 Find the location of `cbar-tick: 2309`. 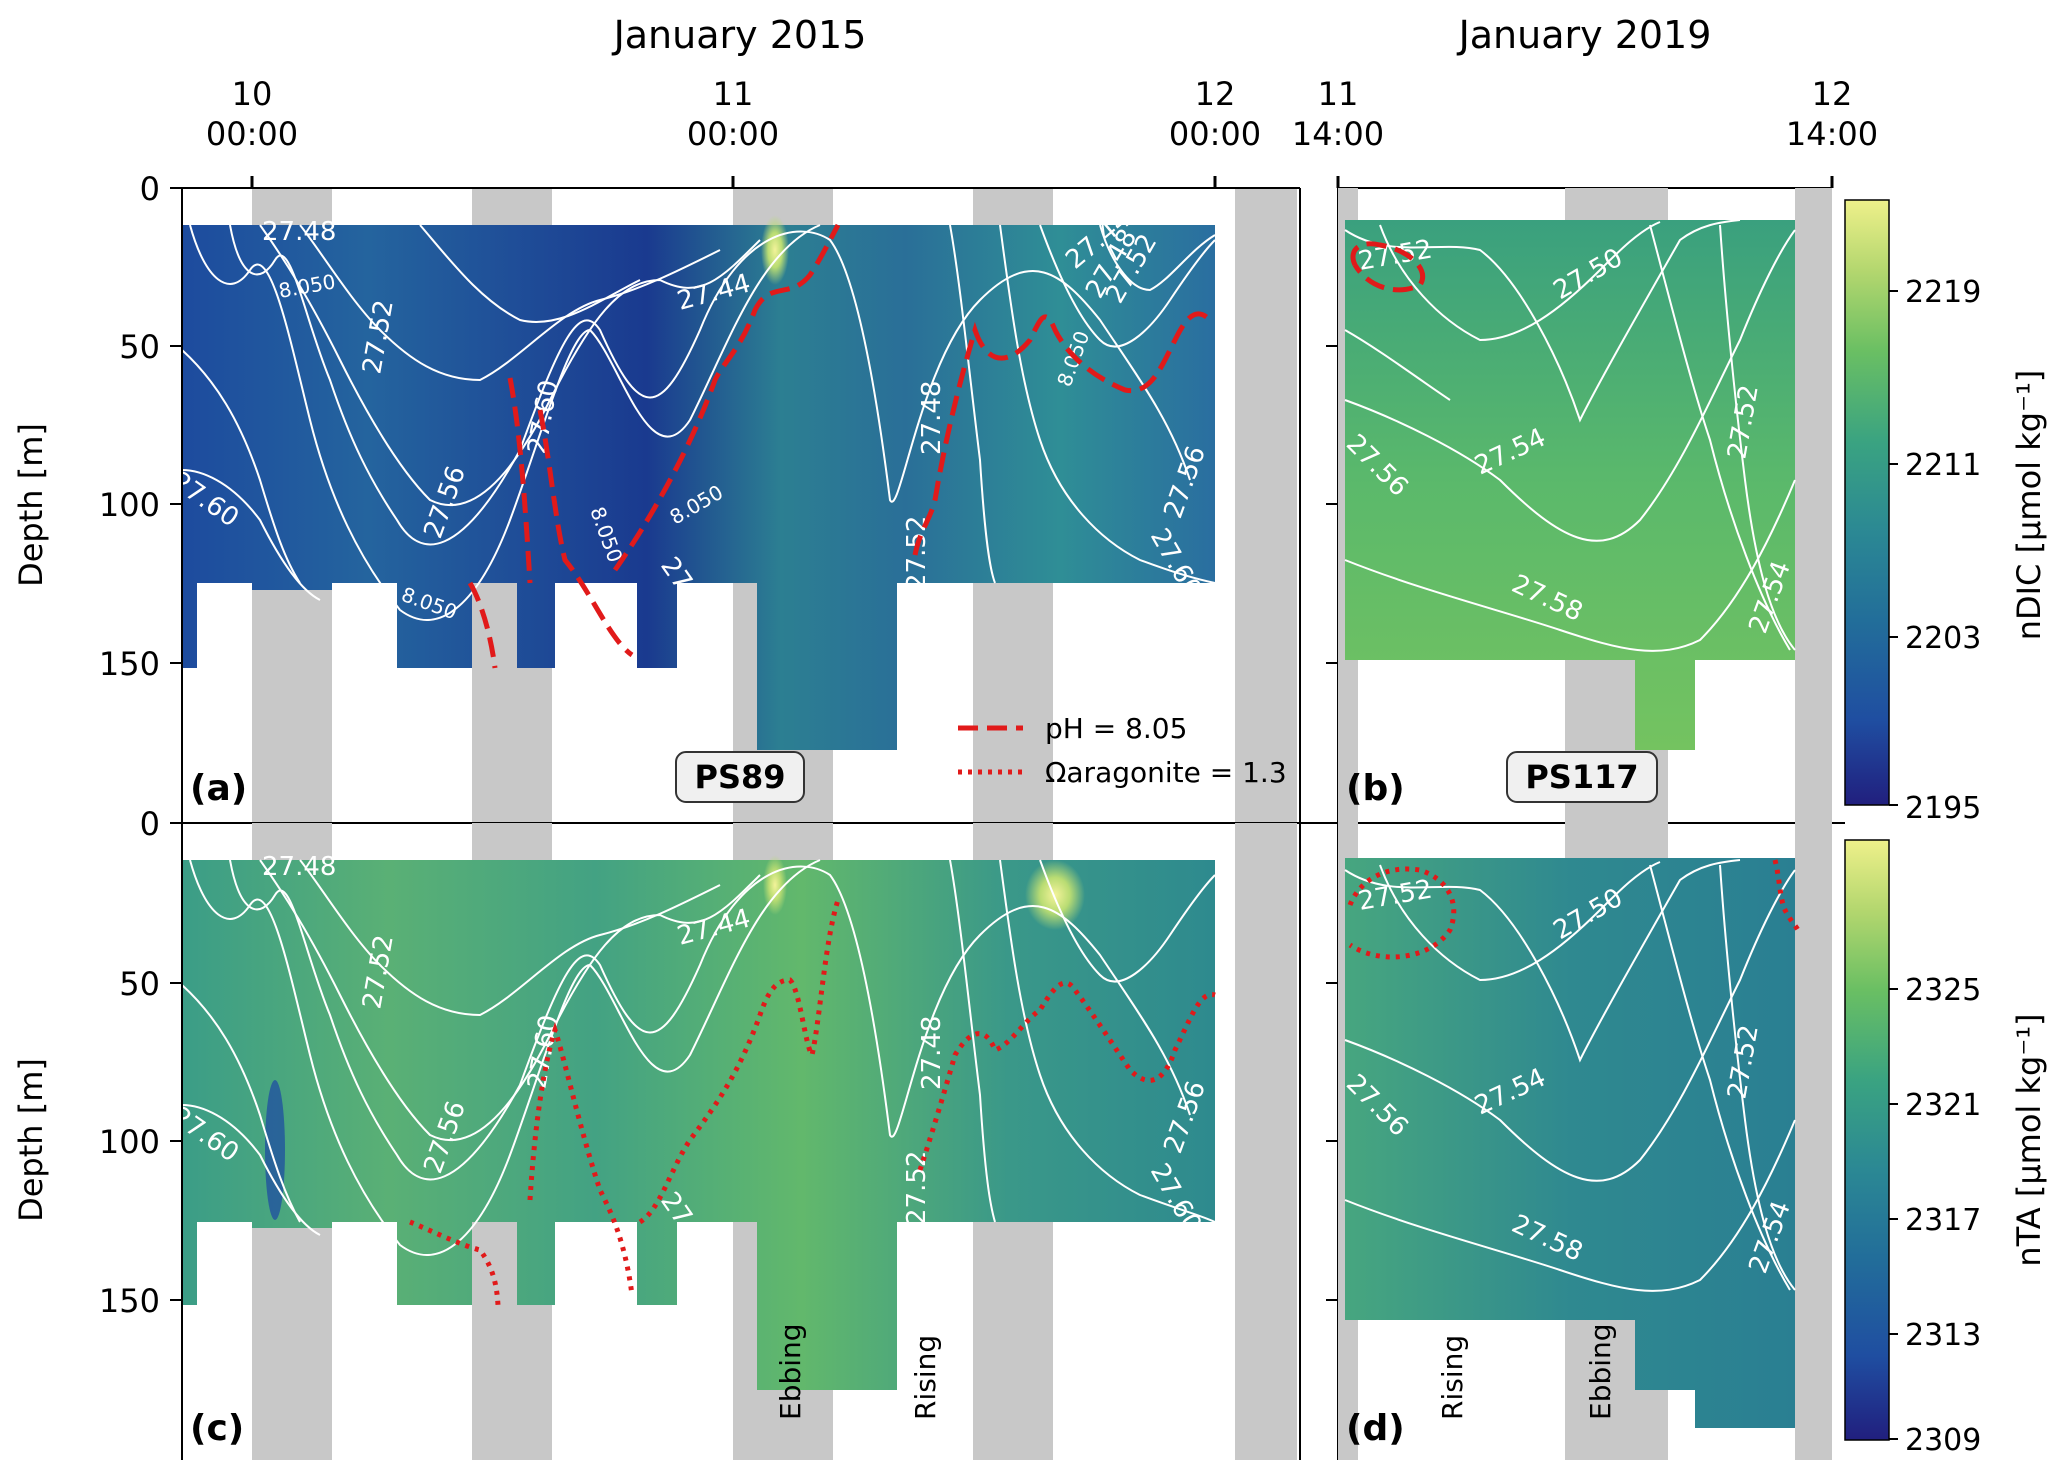

cbar-tick: 2309 is located at coordinates (1943, 1440).